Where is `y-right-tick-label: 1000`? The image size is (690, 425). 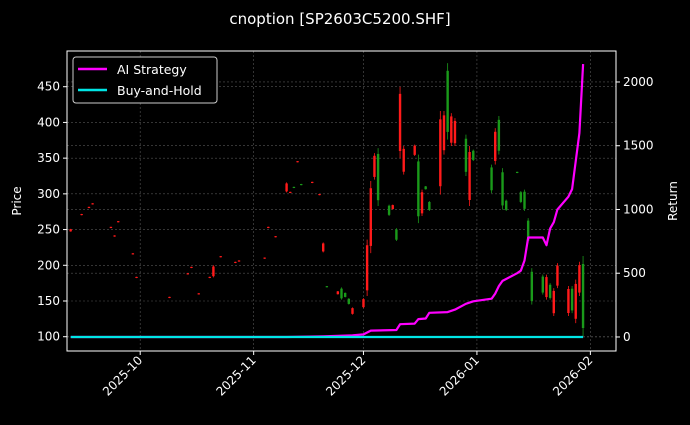 y-right-tick-label: 1000 is located at coordinates (638, 209).